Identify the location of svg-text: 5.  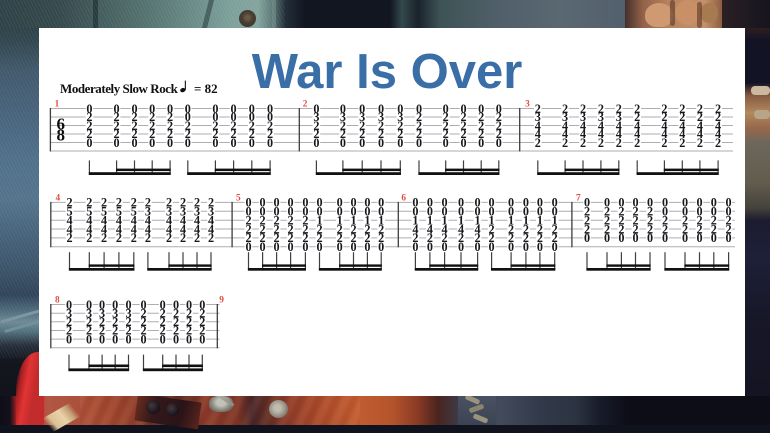
(89, 212).